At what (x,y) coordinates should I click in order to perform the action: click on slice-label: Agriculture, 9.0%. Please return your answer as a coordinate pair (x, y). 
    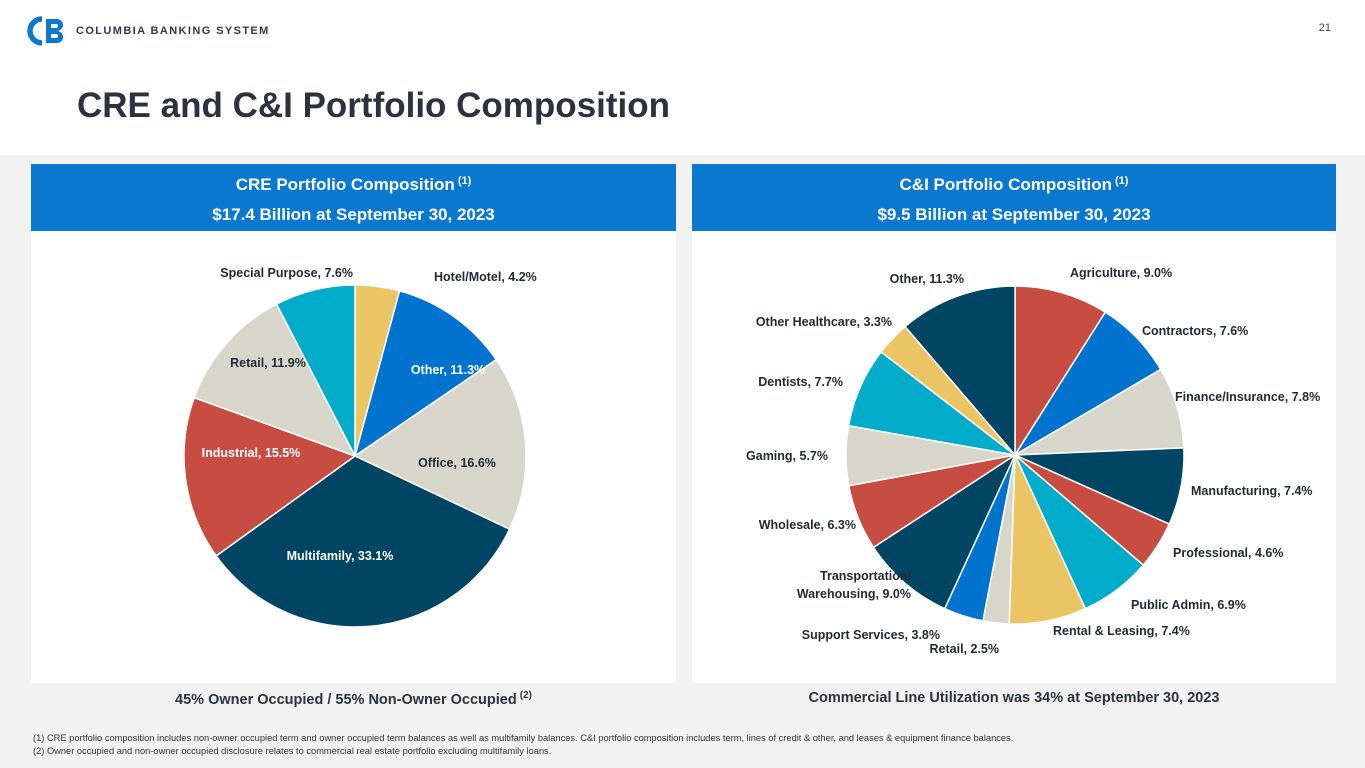
    Looking at the image, I should click on (1121, 273).